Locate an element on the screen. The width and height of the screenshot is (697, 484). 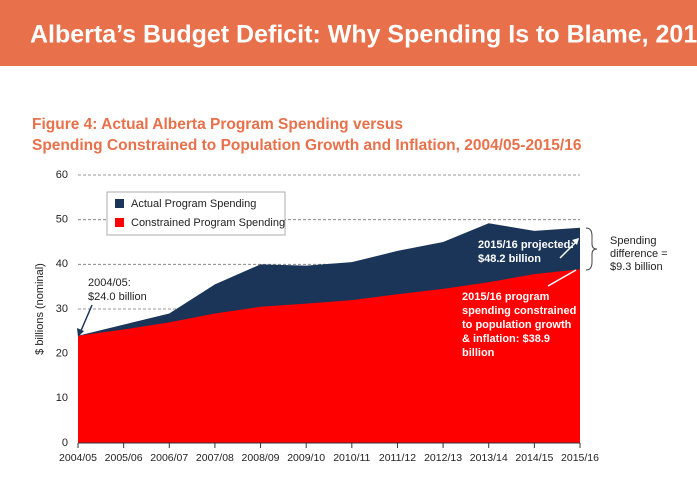
annotation: 2015/16 projected: is located at coordinates (526, 245).